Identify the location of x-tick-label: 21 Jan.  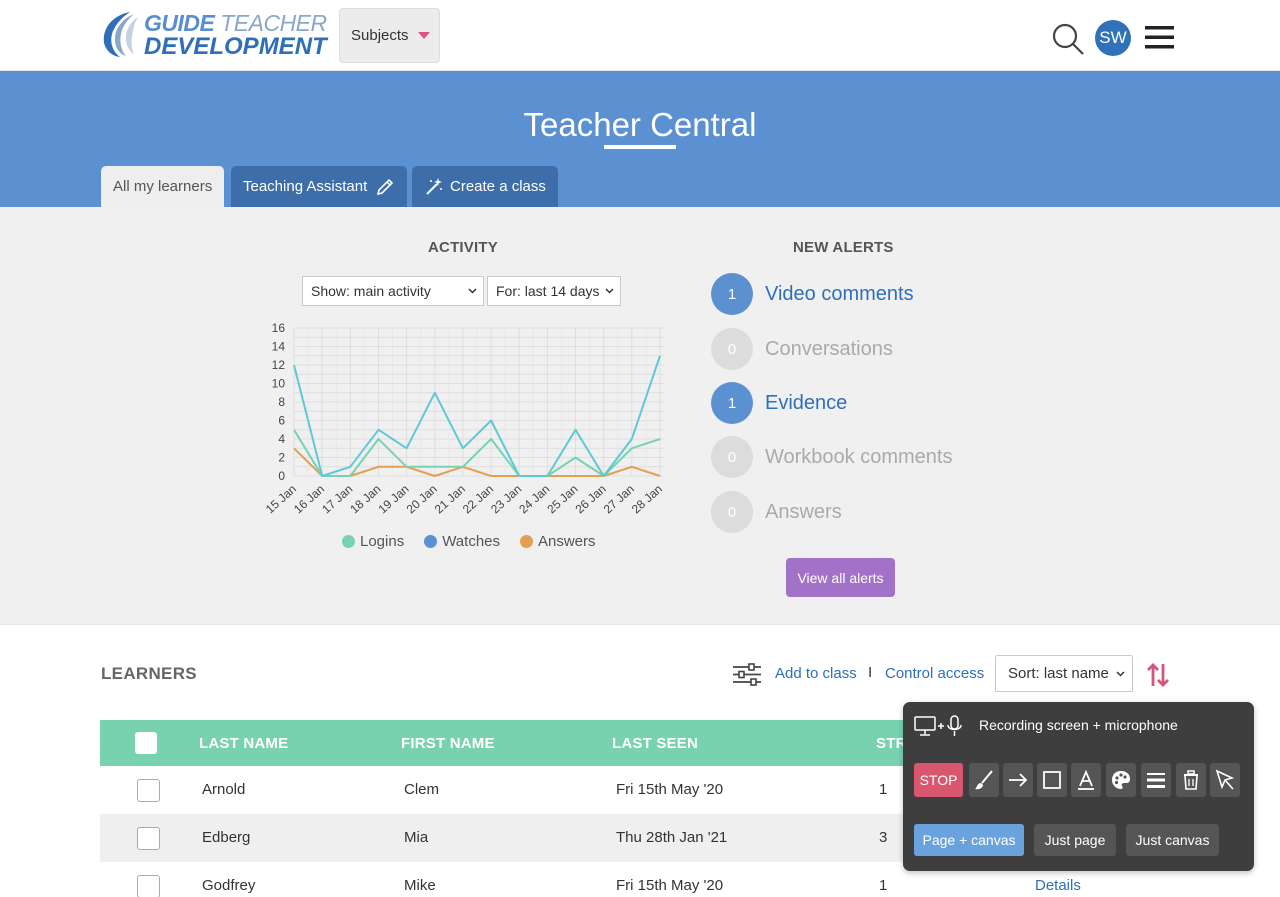
(450, 499).